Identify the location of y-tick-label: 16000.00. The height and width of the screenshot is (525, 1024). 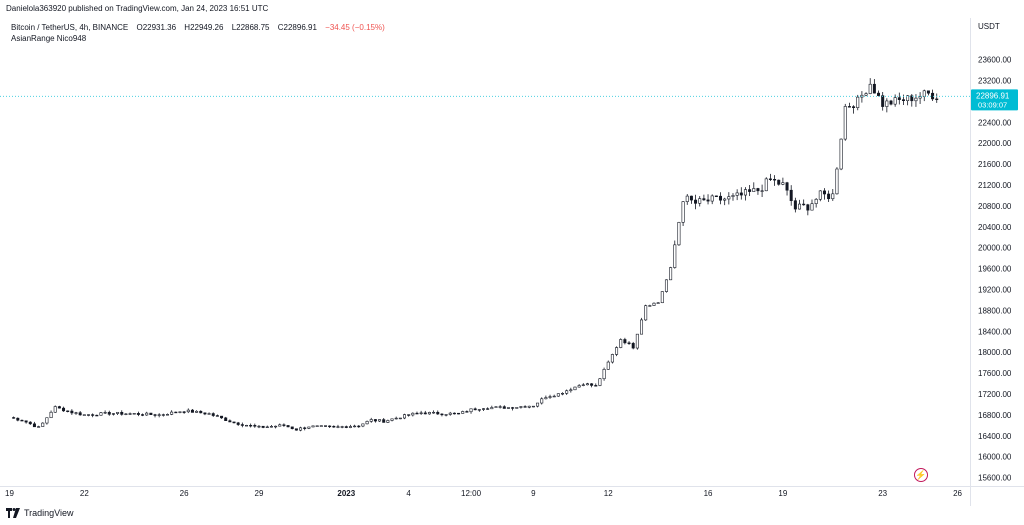
(995, 457).